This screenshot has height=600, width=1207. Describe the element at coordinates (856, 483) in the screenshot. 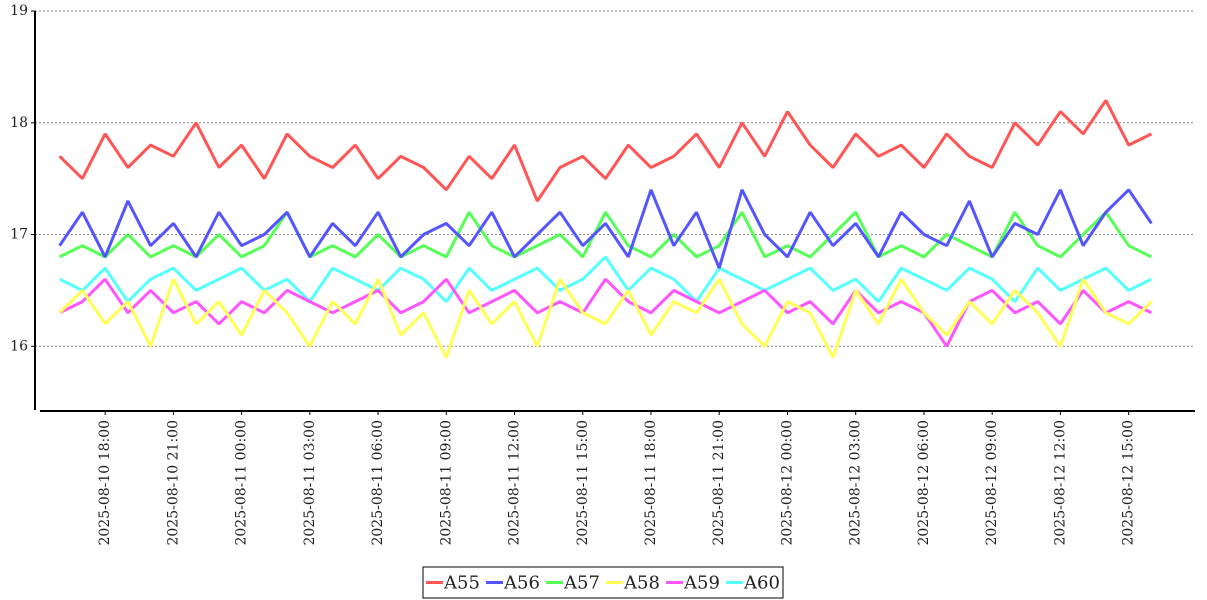

I see `x-tick-label: 2025-08-12 03:00` at that location.